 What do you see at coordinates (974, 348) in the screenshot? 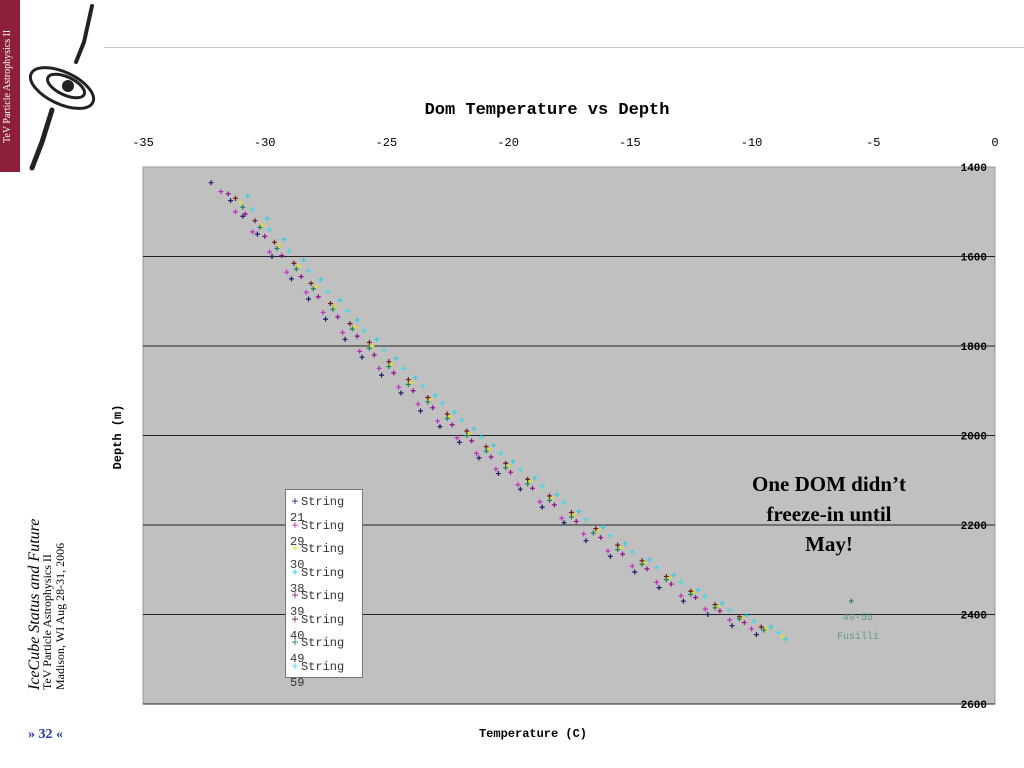
I see `y-tick-label: 1800` at bounding box center [974, 348].